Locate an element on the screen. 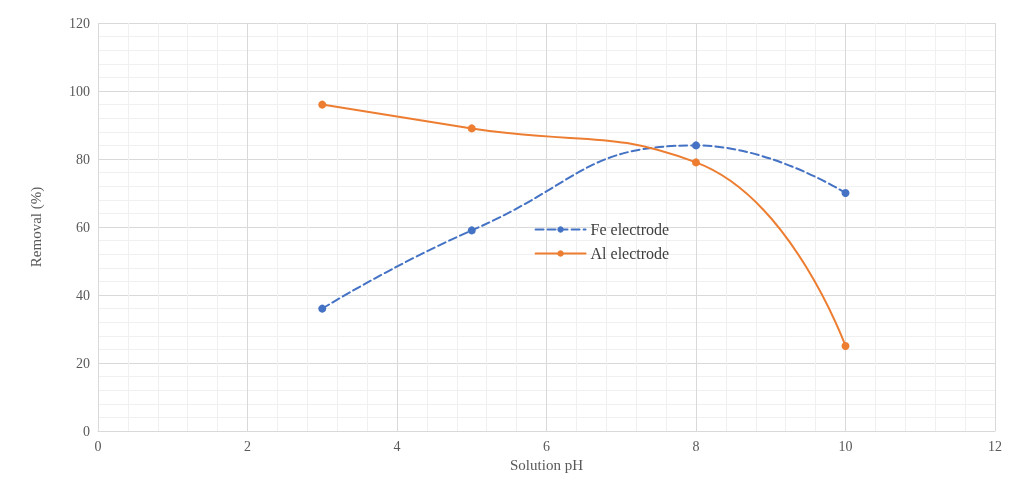  x-tick-label: 12 is located at coordinates (995, 446).